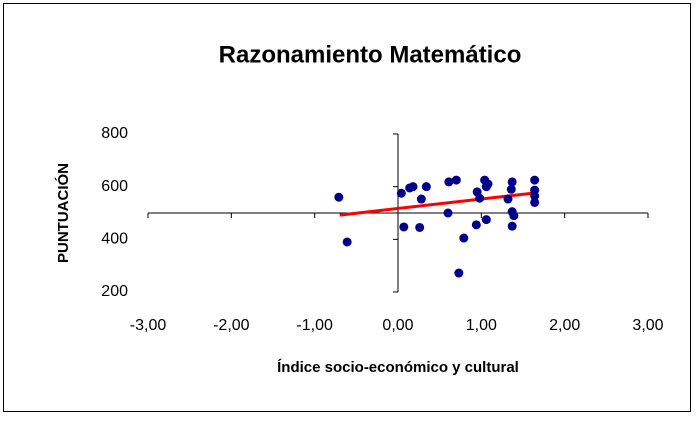 The height and width of the screenshot is (422, 696). I want to click on y-tick-label: 400, so click(114, 239).